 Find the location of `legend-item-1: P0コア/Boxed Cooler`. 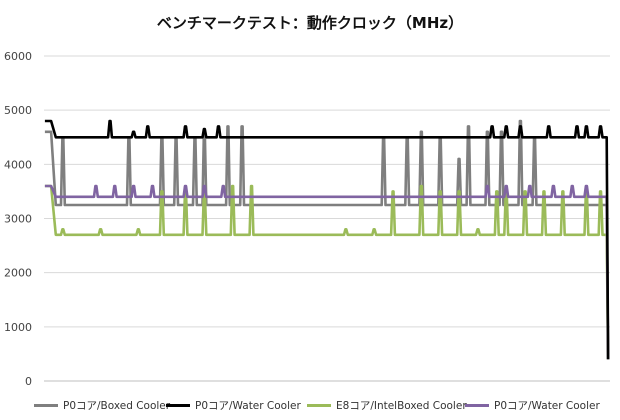

legend-item-1: P0コア/Boxed Cooler is located at coordinates (102, 405).